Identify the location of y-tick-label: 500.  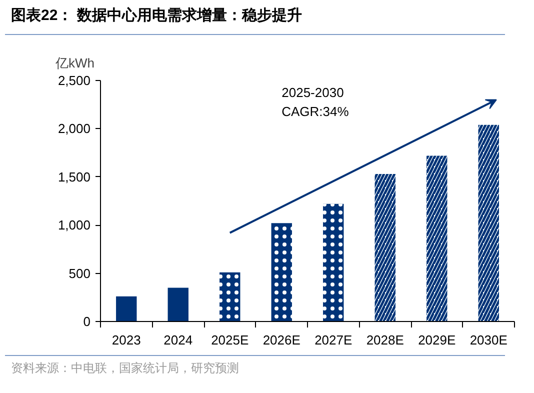
(79, 273).